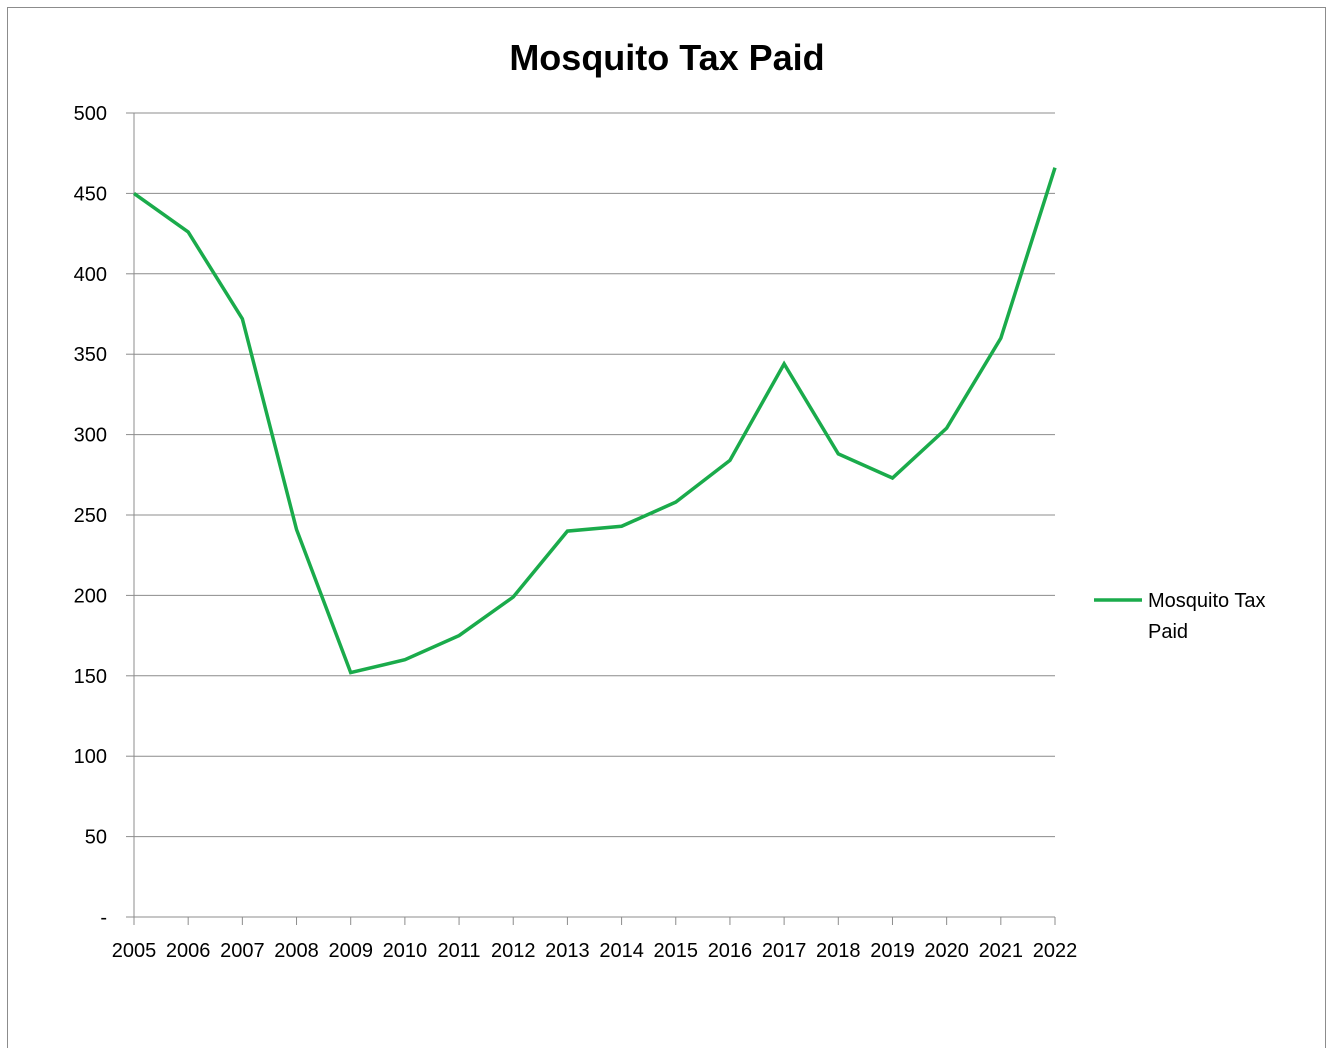 The height and width of the screenshot is (1048, 1333). Describe the element at coordinates (90, 436) in the screenshot. I see `y-tick-label-300: 300` at that location.